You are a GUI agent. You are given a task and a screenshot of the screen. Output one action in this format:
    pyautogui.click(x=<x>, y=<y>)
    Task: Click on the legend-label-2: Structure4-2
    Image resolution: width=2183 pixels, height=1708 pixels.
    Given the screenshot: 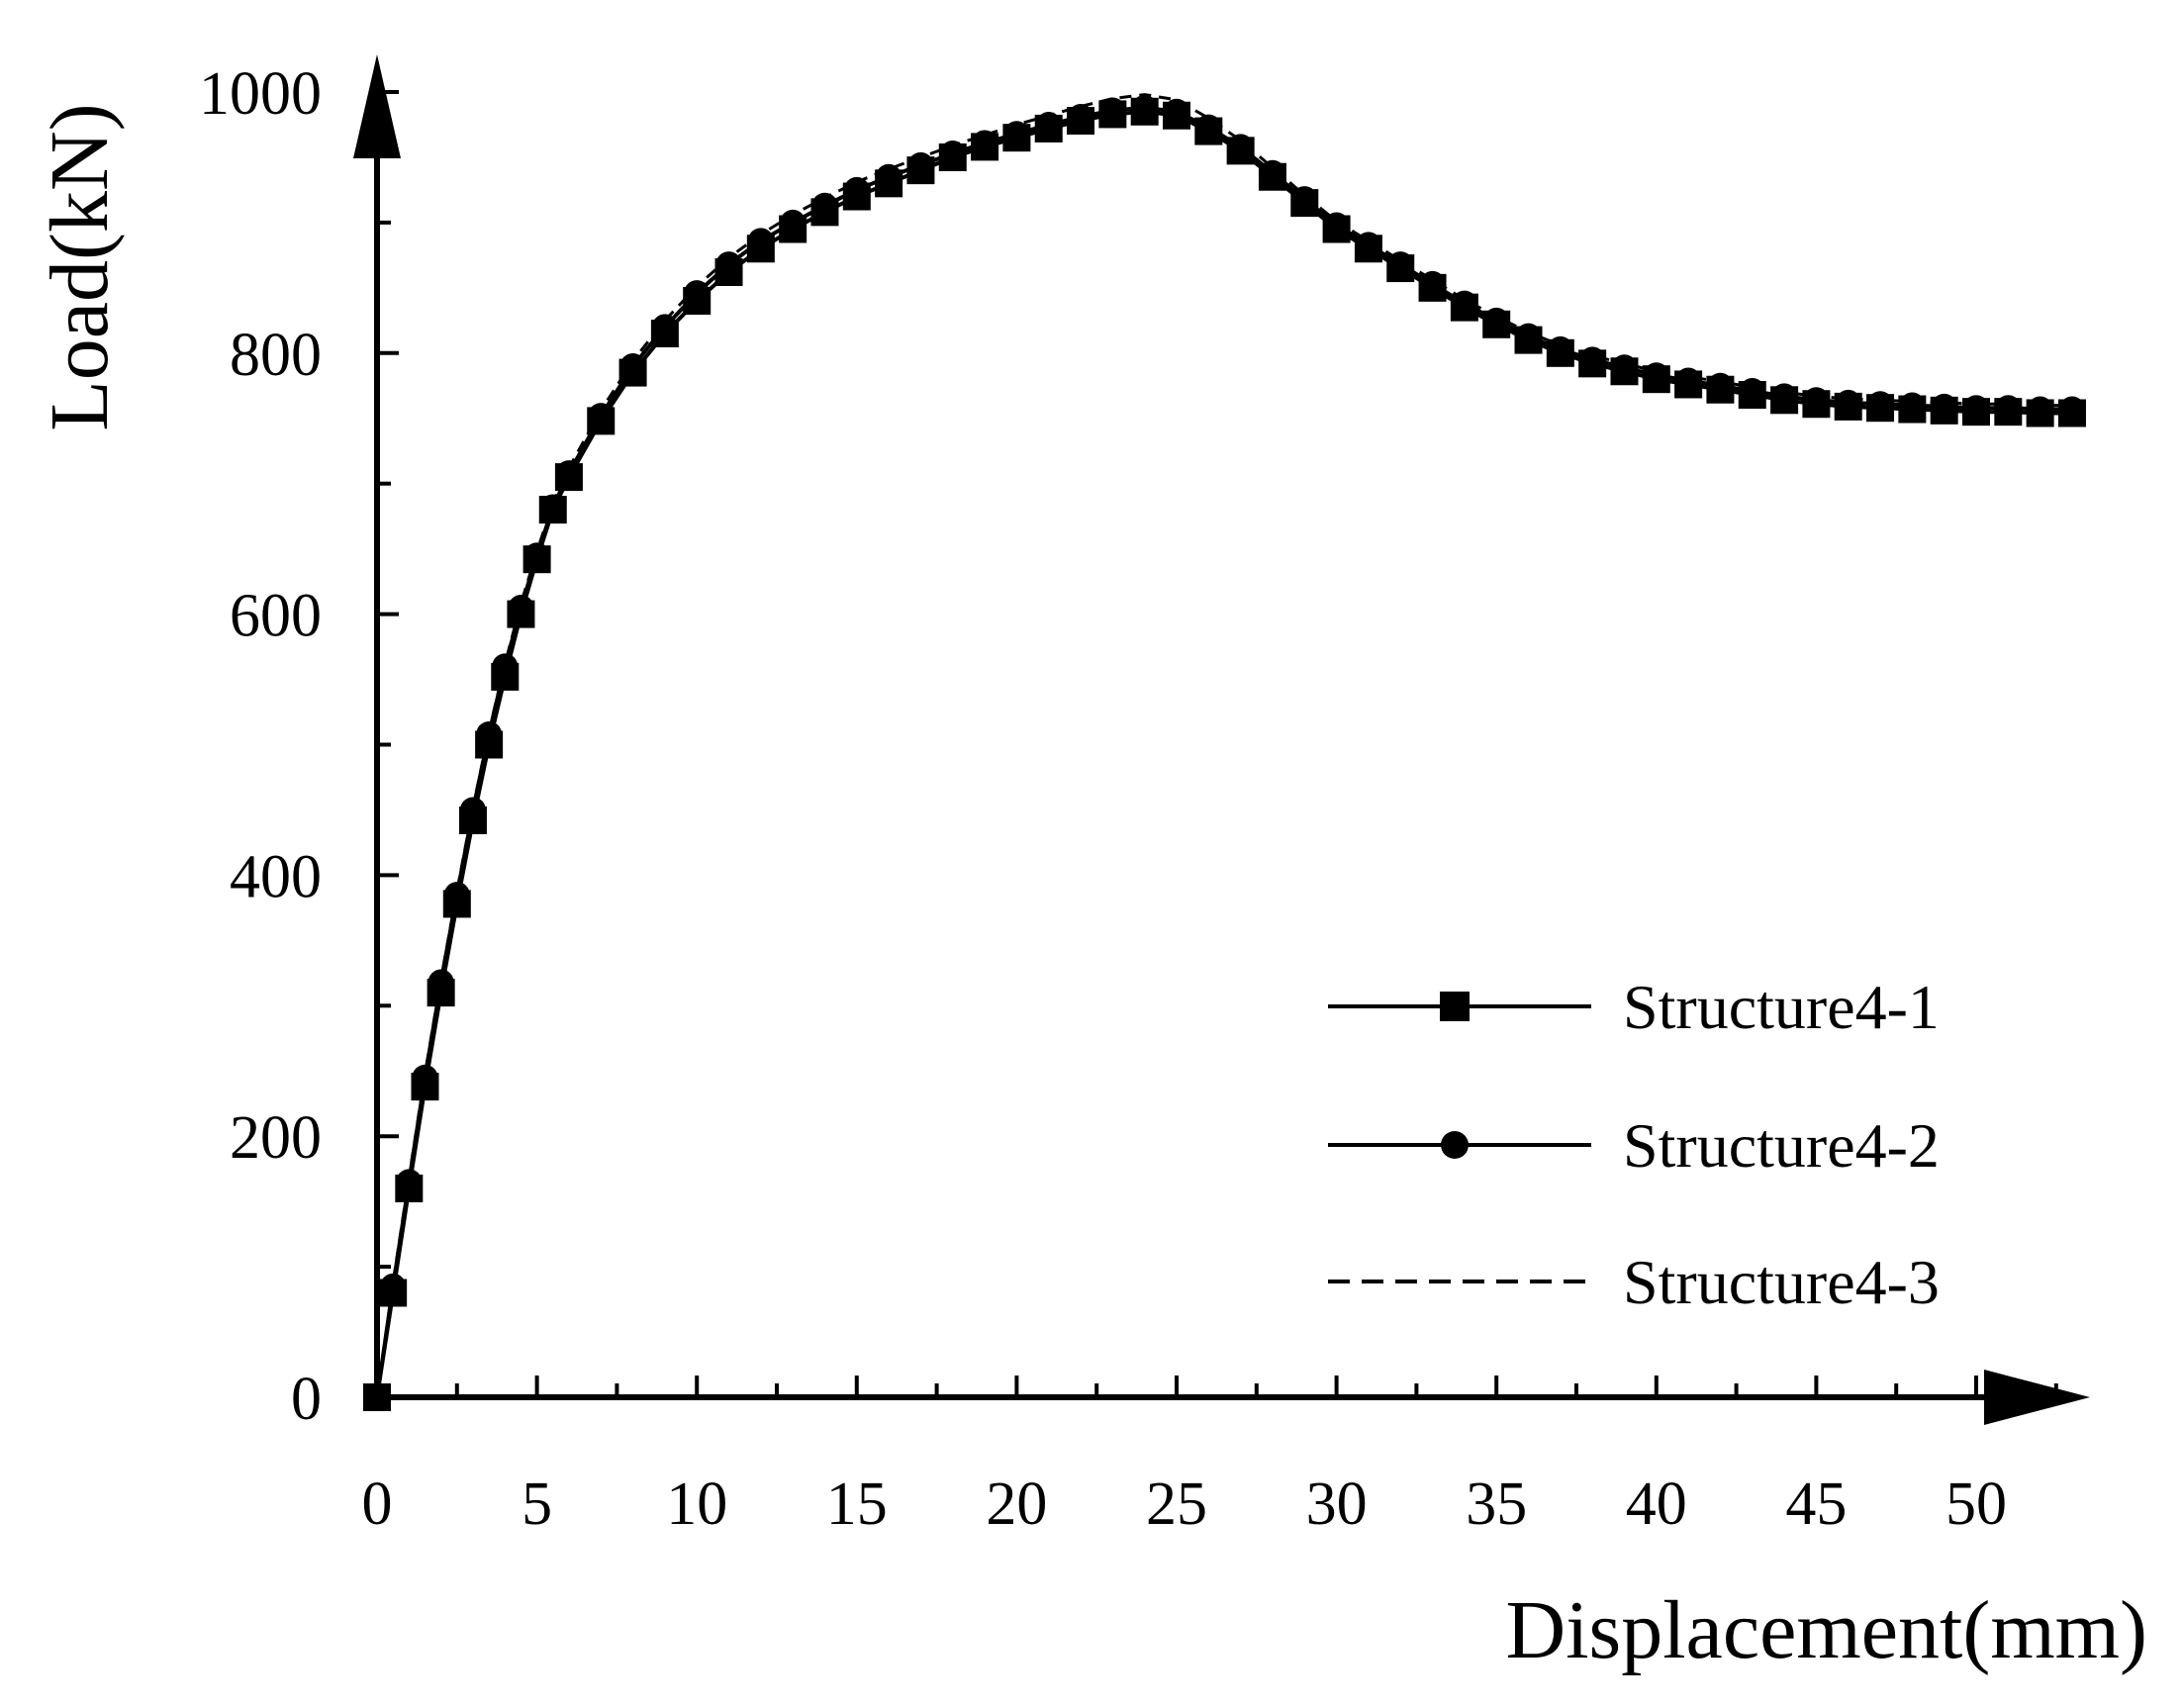 What is the action you would take?
    pyautogui.click(x=1781, y=1145)
    